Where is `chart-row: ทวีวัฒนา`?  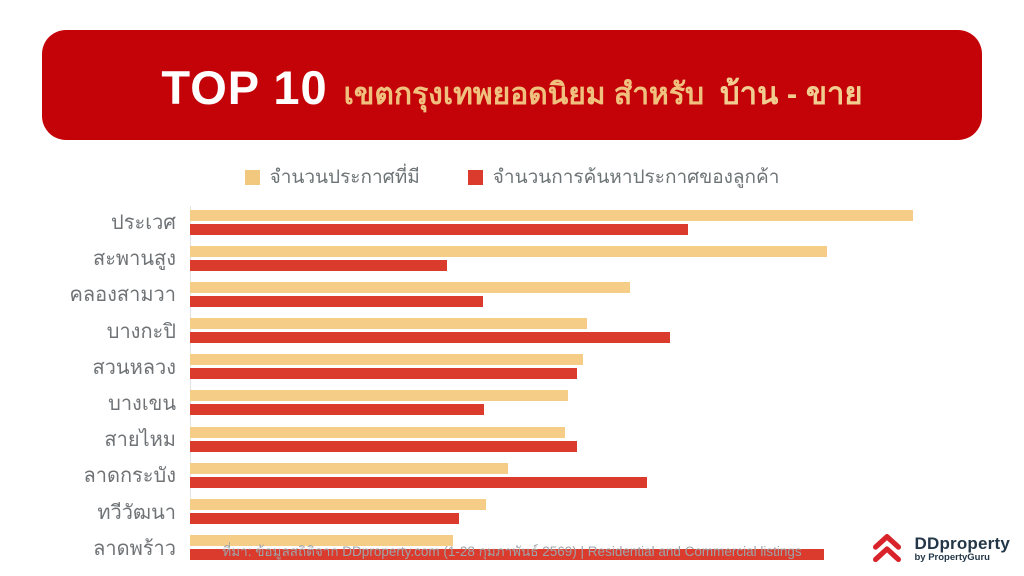
chart-row: ทวีวัฒนา is located at coordinates (482, 512).